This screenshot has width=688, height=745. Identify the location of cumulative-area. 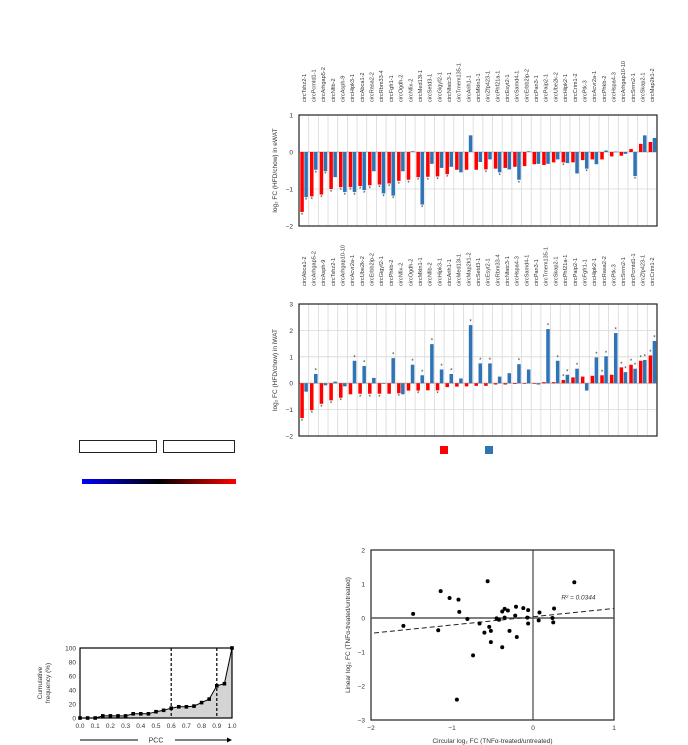
(156, 683).